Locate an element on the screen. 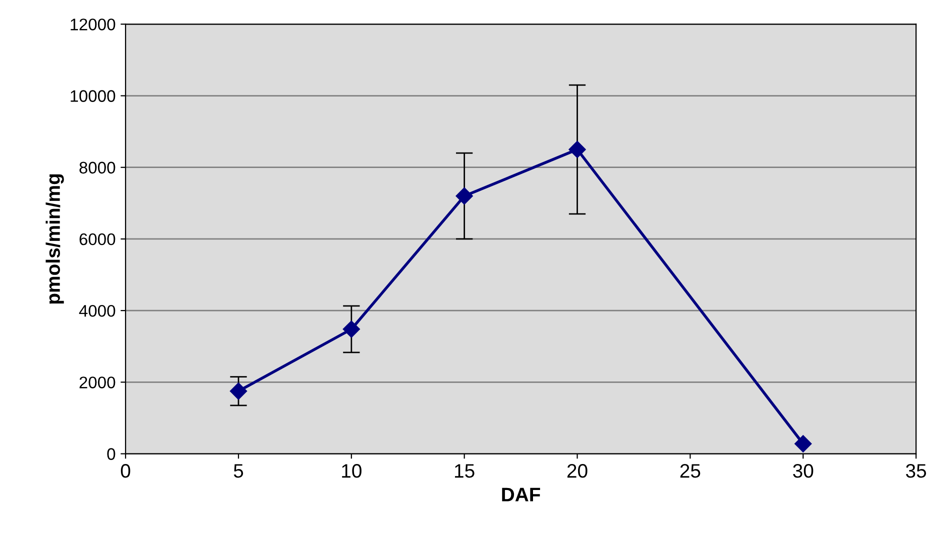  x-tick-label: 25 is located at coordinates (690, 471).